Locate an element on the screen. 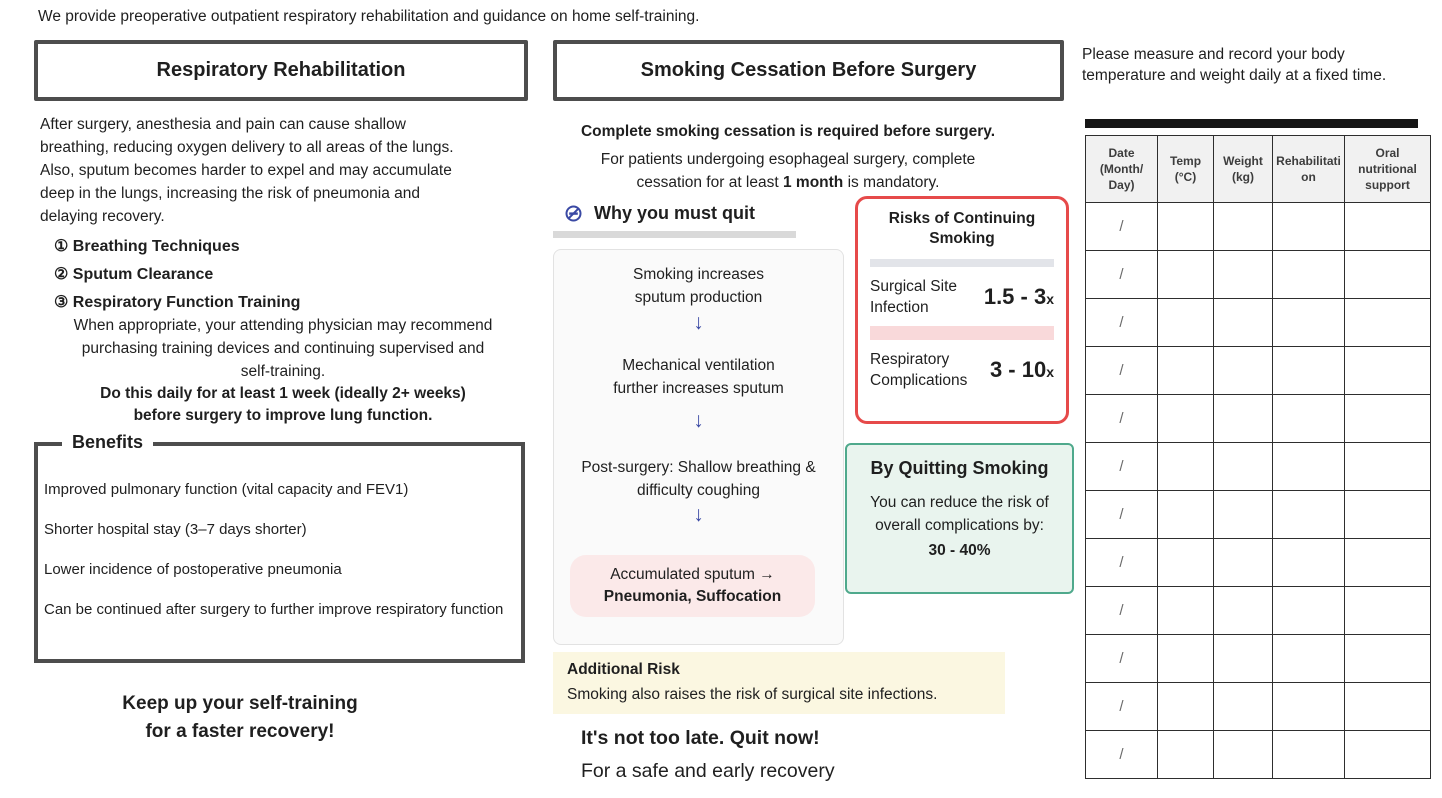 Image resolution: width=1442 pixels, height=798 pixels. risk-row: Respiratory Complications 3 - 10x is located at coordinates (962, 368).